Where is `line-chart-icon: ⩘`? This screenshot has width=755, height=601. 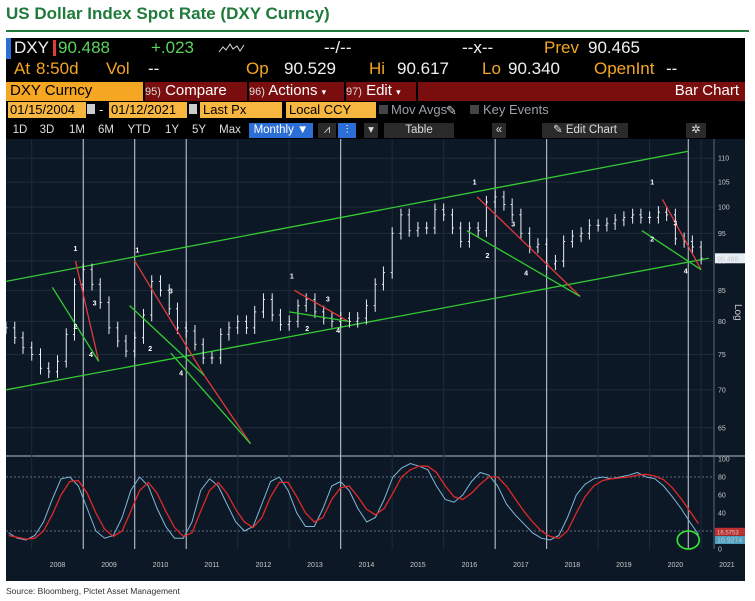
line-chart-icon: ⩘ is located at coordinates (327, 130).